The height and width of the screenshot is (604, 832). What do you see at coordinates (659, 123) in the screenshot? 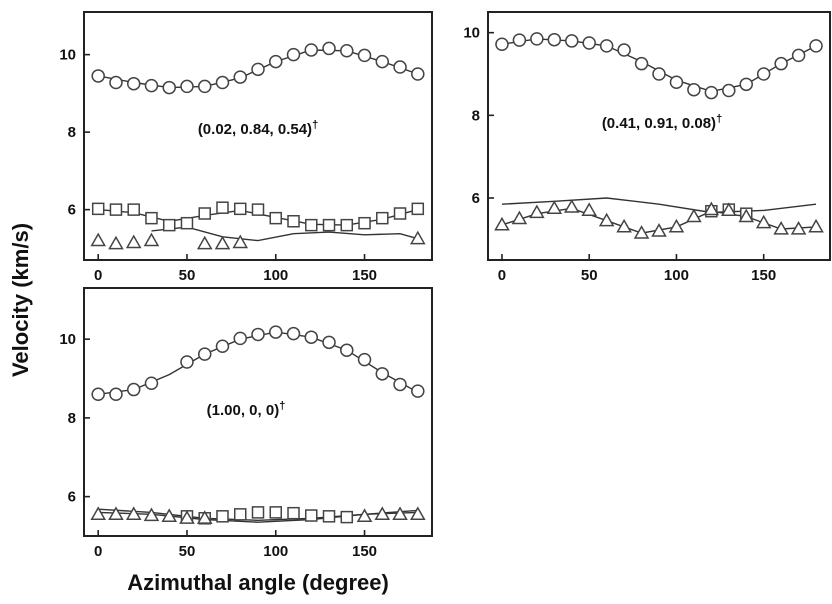
I see `annotation-text: (0.41, 0.91, 0.08)` at bounding box center [659, 123].